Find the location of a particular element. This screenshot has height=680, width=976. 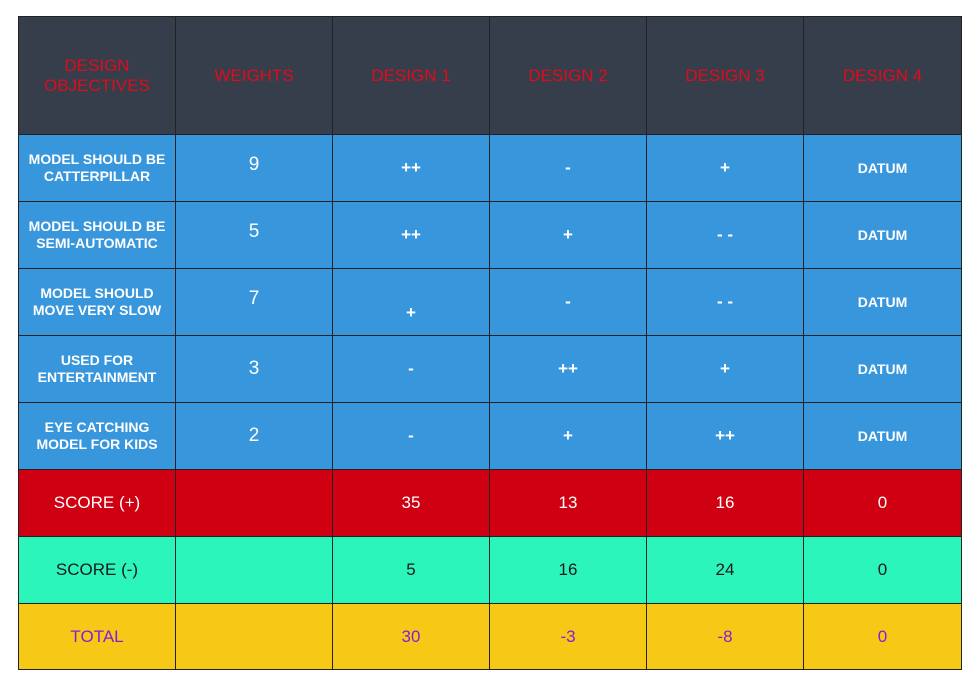

header-cell-design-2: DESIGN 2 is located at coordinates (568, 75).